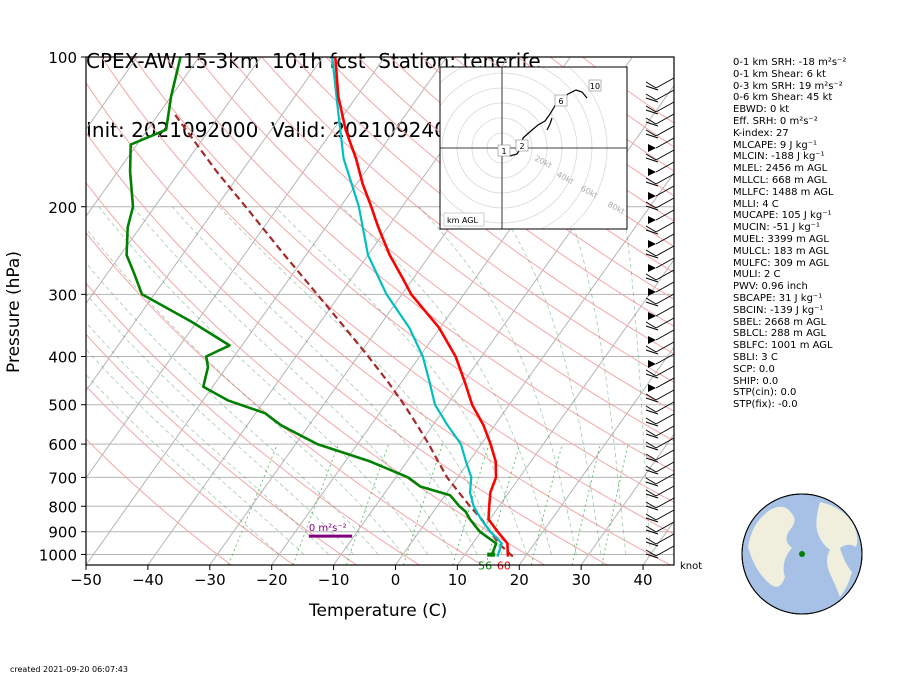  What do you see at coordinates (62, 58) in the screenshot?
I see `y-tick-label: 100` at bounding box center [62, 58].